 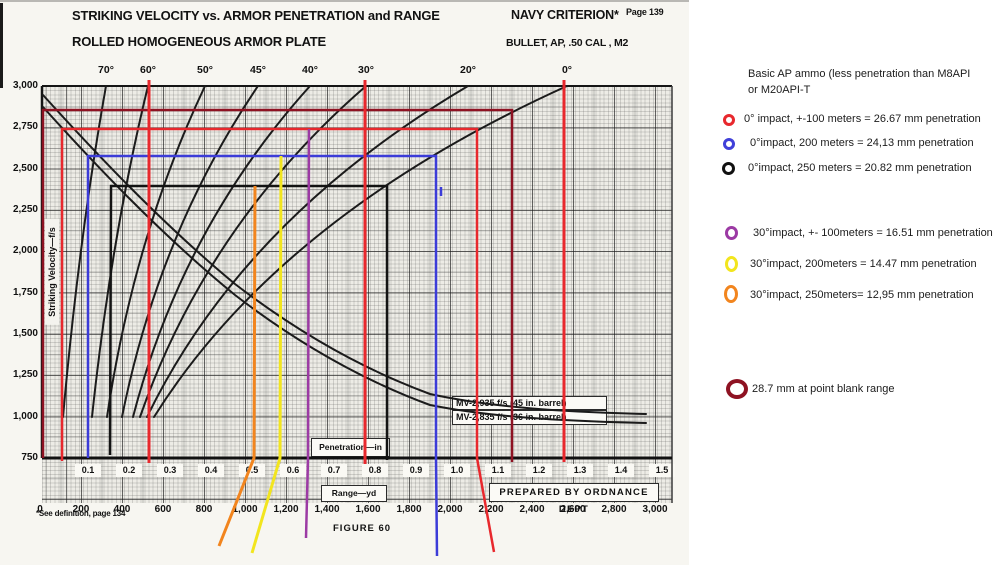 What do you see at coordinates (199, 41) in the screenshot?
I see `chart-subtitle: ROLLED HOMOGENEOUS ARMOR PLATE` at bounding box center [199, 41].